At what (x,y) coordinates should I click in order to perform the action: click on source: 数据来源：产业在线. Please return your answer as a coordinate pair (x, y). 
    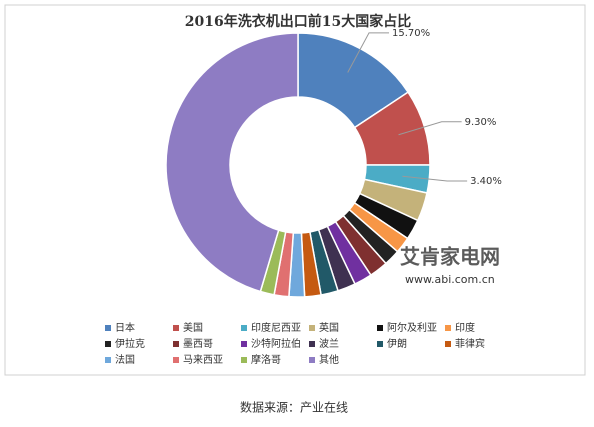
    Looking at the image, I should click on (294, 407).